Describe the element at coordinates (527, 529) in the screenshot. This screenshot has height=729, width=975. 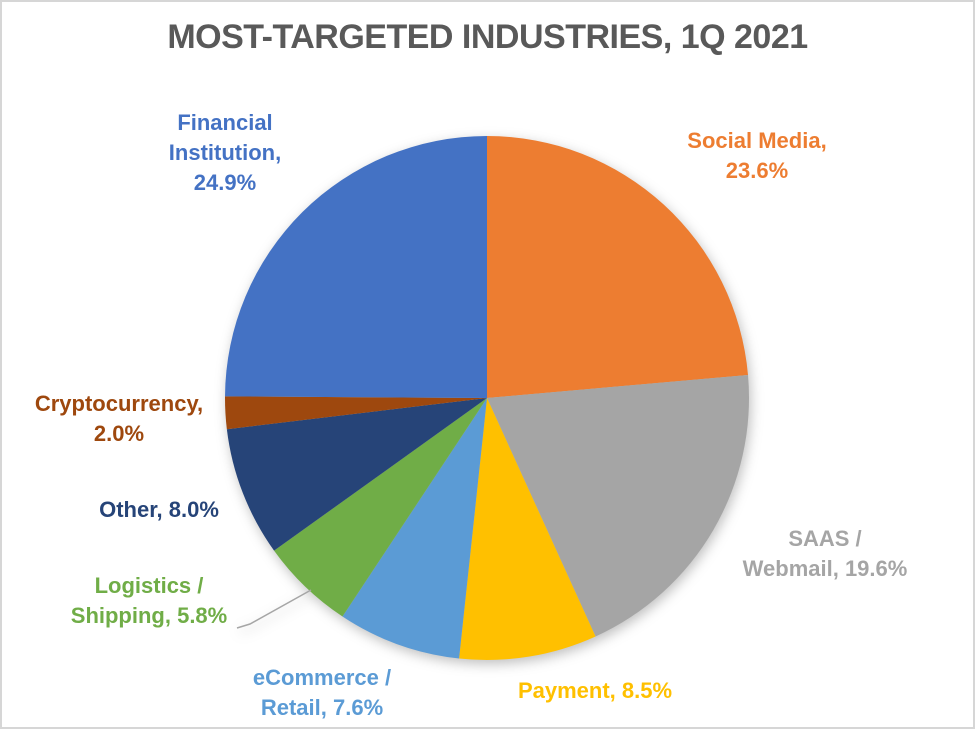
I see `pie-slice-payment` at that location.